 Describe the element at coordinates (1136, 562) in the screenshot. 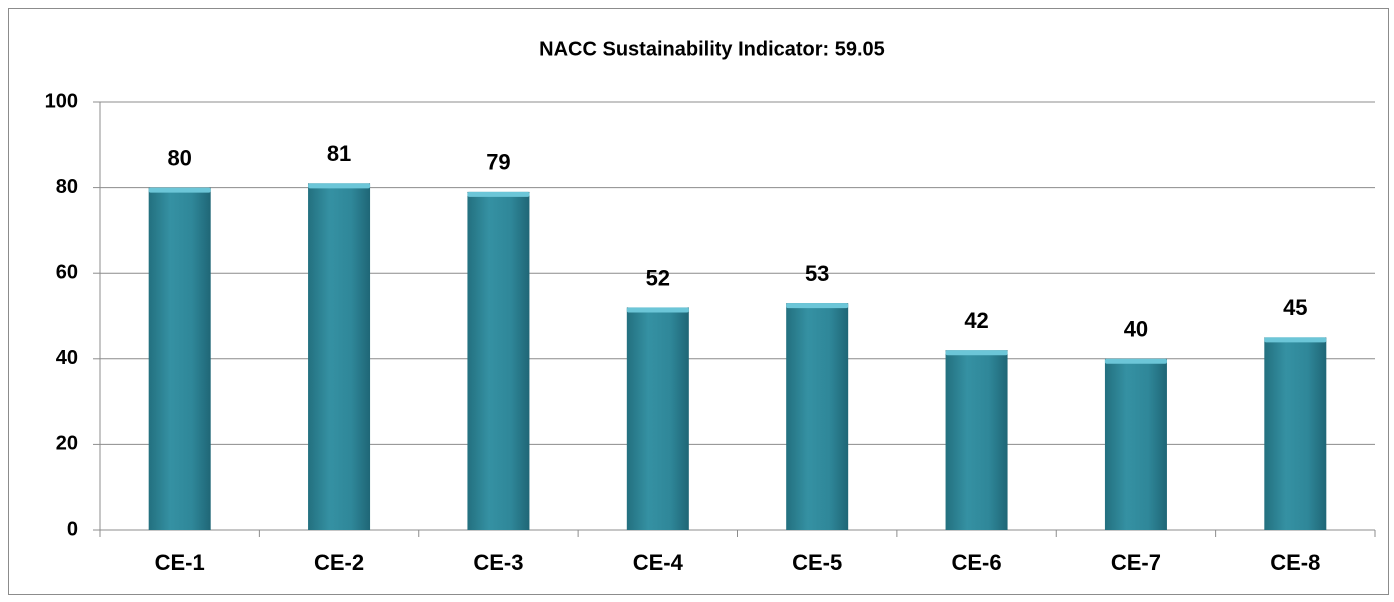

I see `x-tick-label: CE-7` at that location.